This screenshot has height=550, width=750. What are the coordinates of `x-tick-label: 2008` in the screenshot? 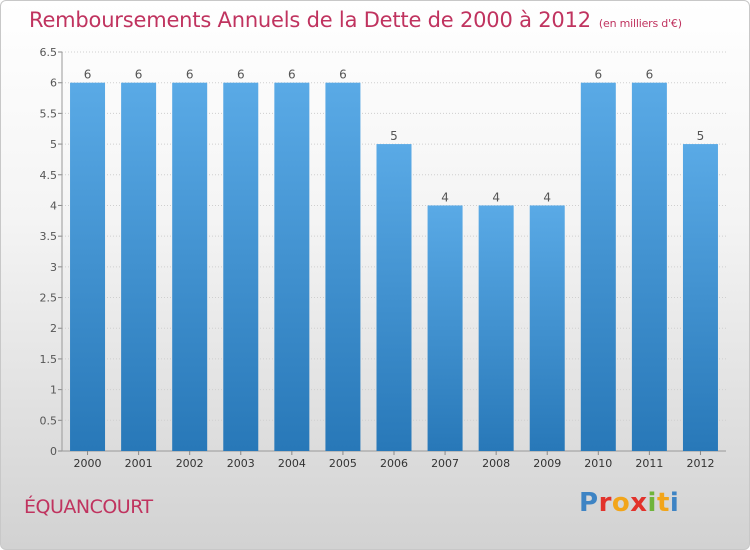 It's located at (496, 463).